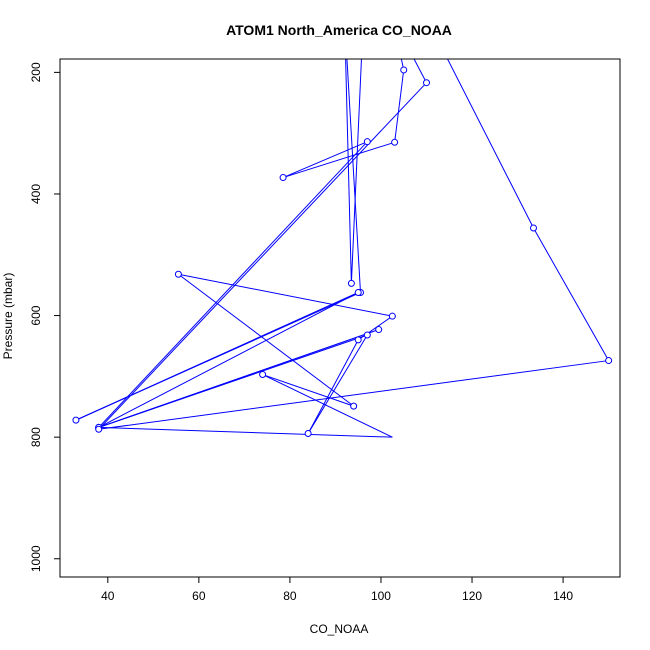  Describe the element at coordinates (563, 596) in the screenshot. I see `x-tick-label-5: 140` at that location.